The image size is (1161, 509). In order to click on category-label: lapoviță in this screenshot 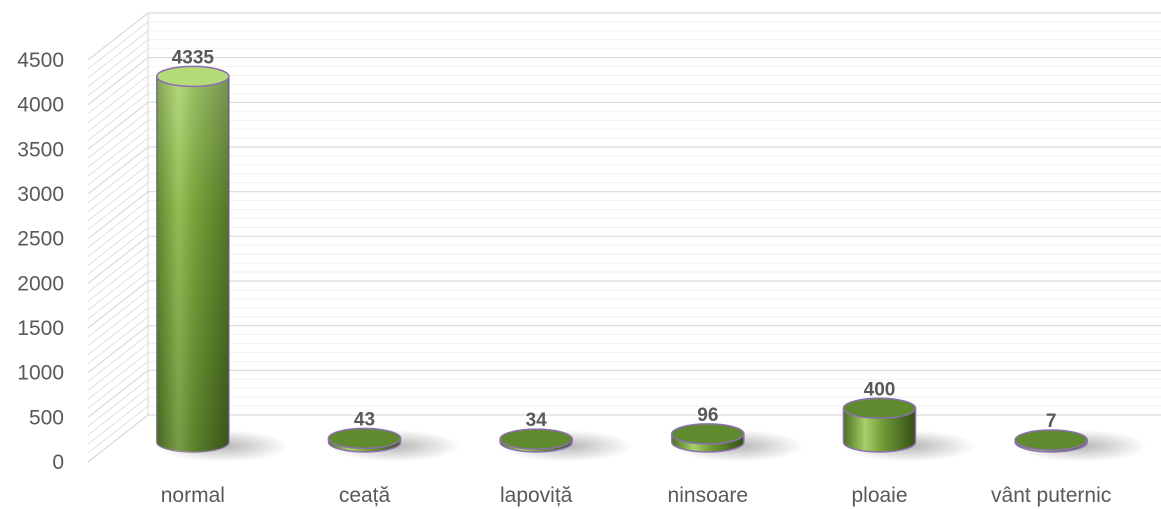, I will do `click(536, 495)`.